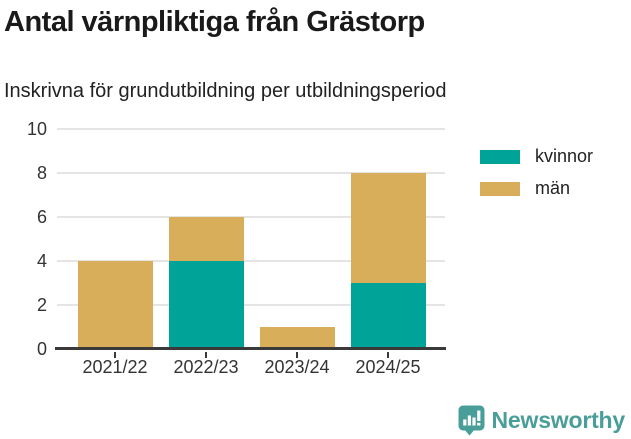 The width and height of the screenshot is (631, 439). I want to click on chart-title: Antal värnpliktiga från Grästorp, so click(214, 22).